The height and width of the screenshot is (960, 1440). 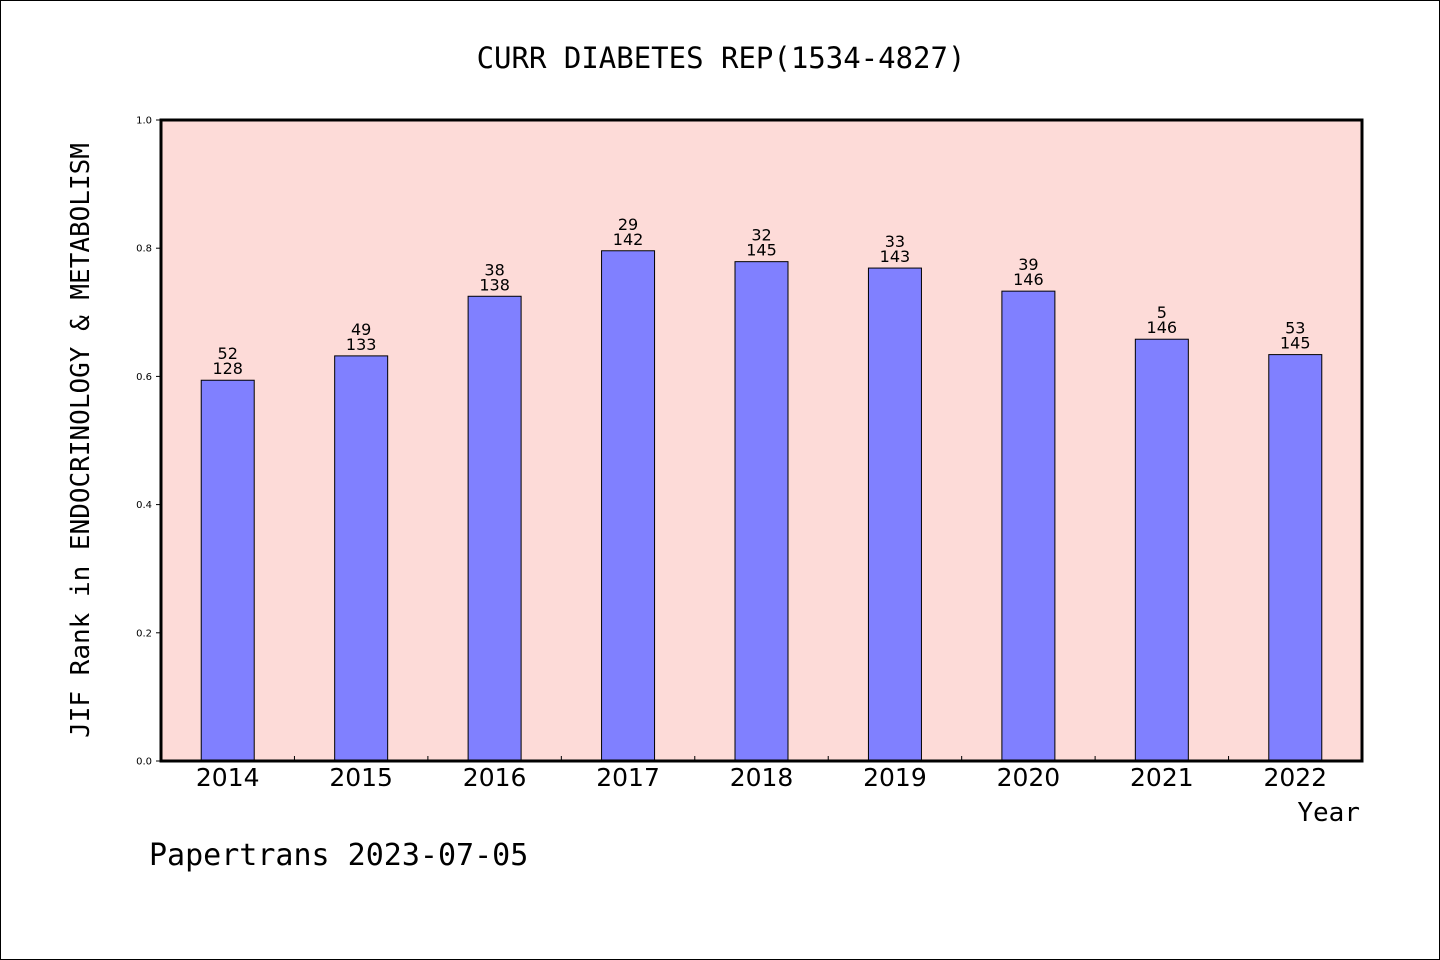 What do you see at coordinates (144, 633) in the screenshot?
I see `y-tick-label: 0.2` at bounding box center [144, 633].